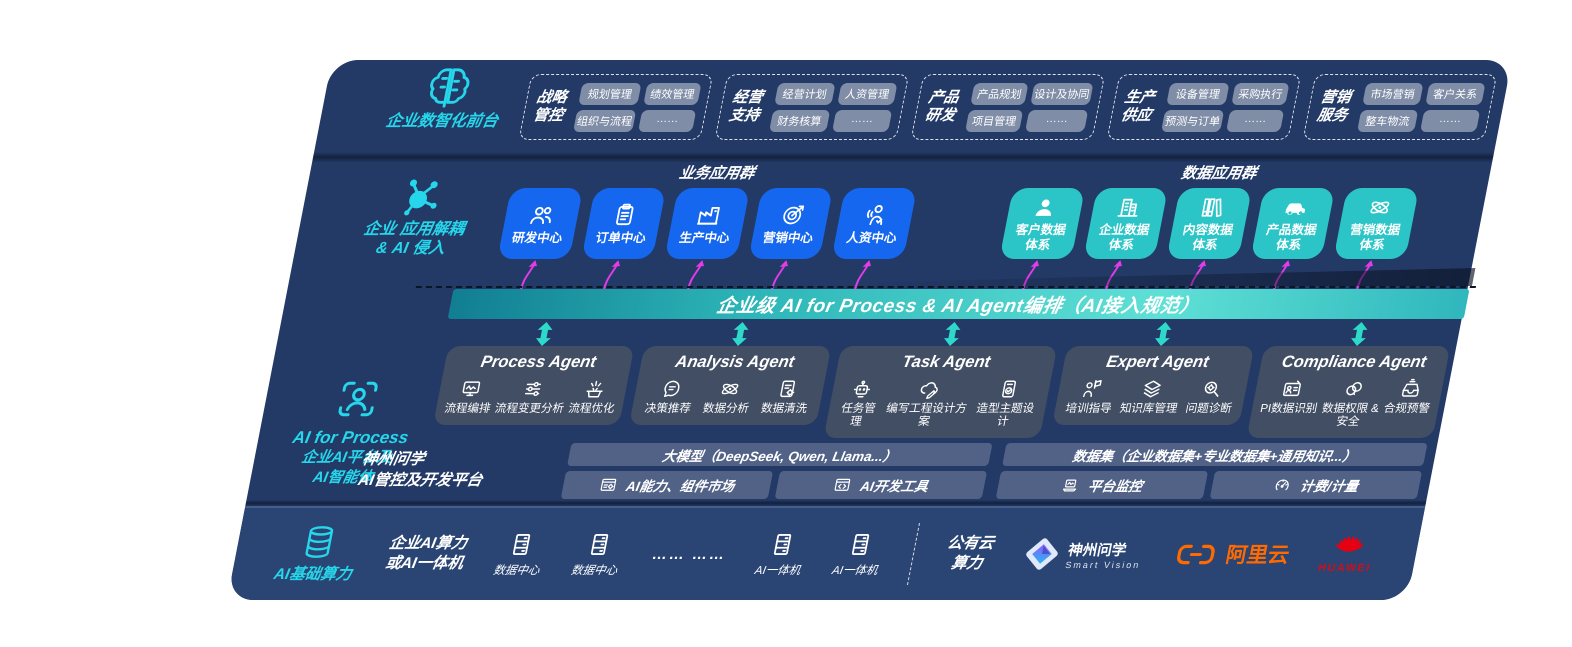 The height and width of the screenshot is (647, 1572). I want to click on pill: 市场营销, so click(1393, 93).